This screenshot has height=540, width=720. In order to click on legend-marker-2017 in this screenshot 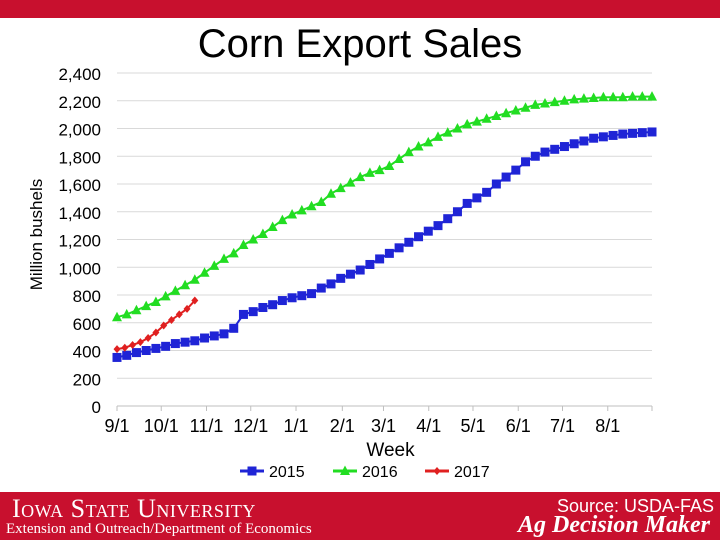, I will do `click(437, 471)`.